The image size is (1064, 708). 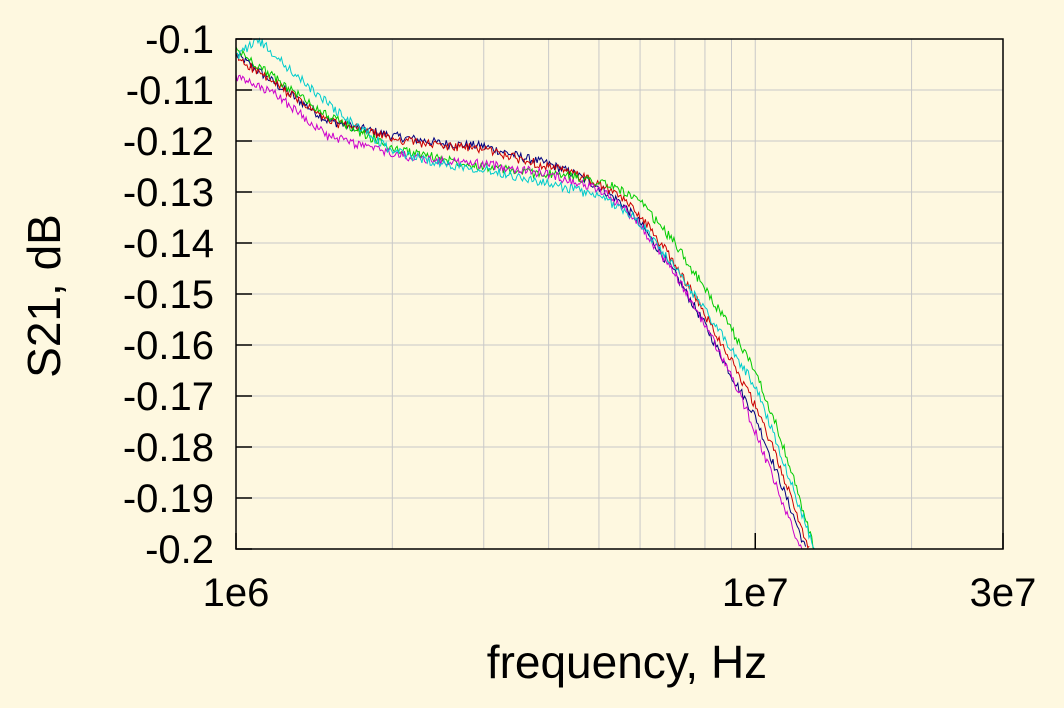 I want to click on y-axis-label: S21, dB, so click(x=44, y=296).